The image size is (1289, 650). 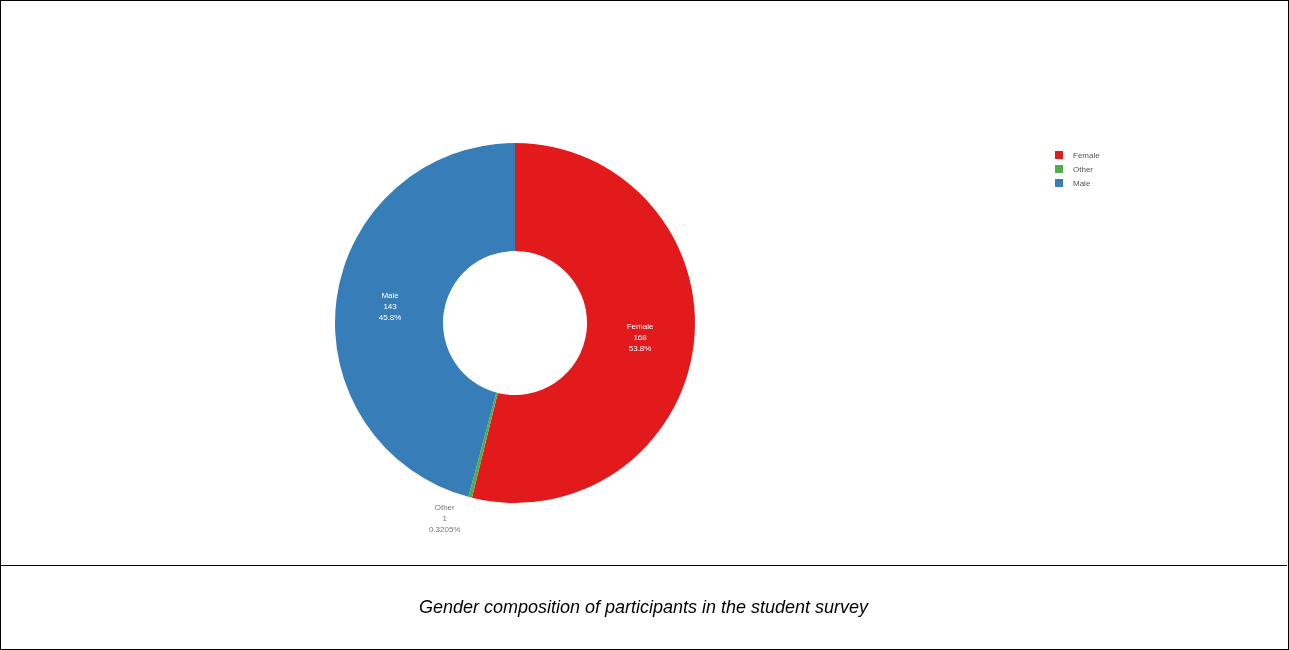 What do you see at coordinates (390, 295) in the screenshot?
I see `slice-label: Male` at bounding box center [390, 295].